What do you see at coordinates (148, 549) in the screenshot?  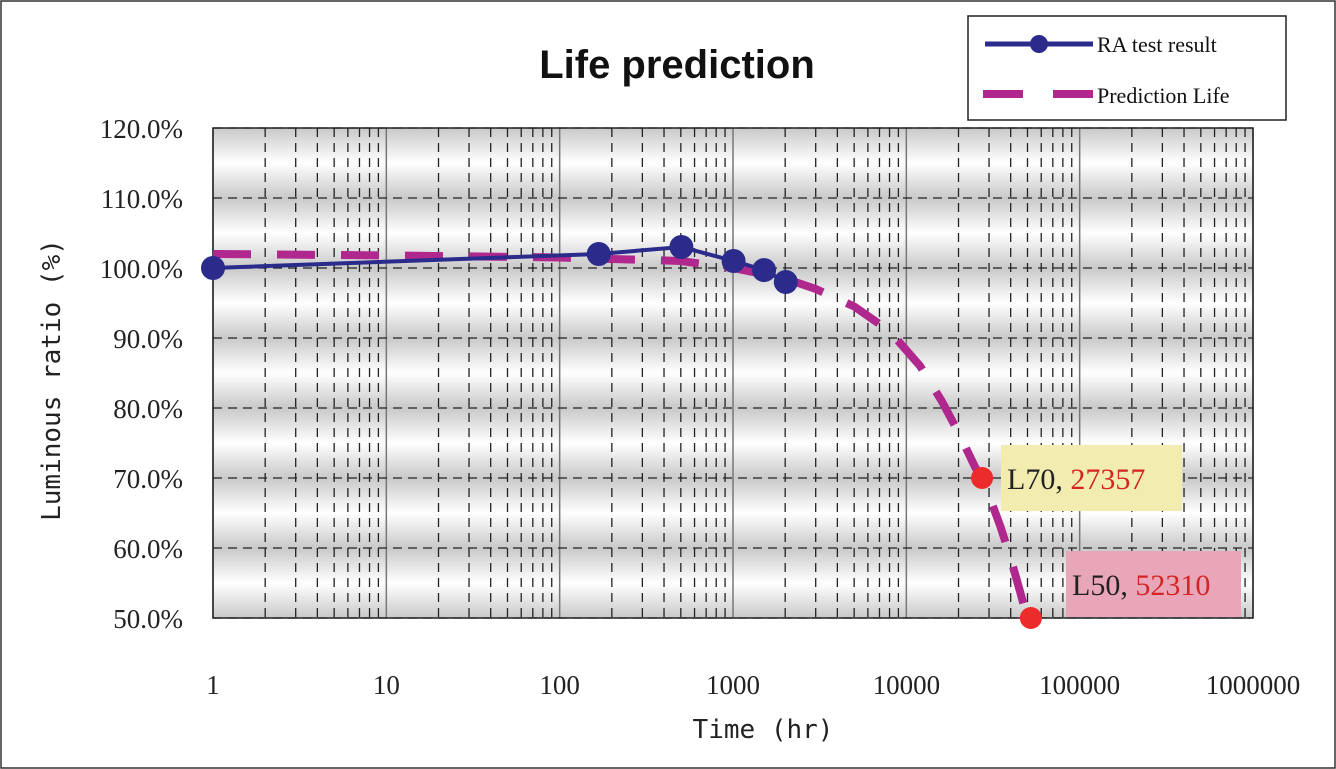 I see `y-tick-label: 60.0%` at bounding box center [148, 549].